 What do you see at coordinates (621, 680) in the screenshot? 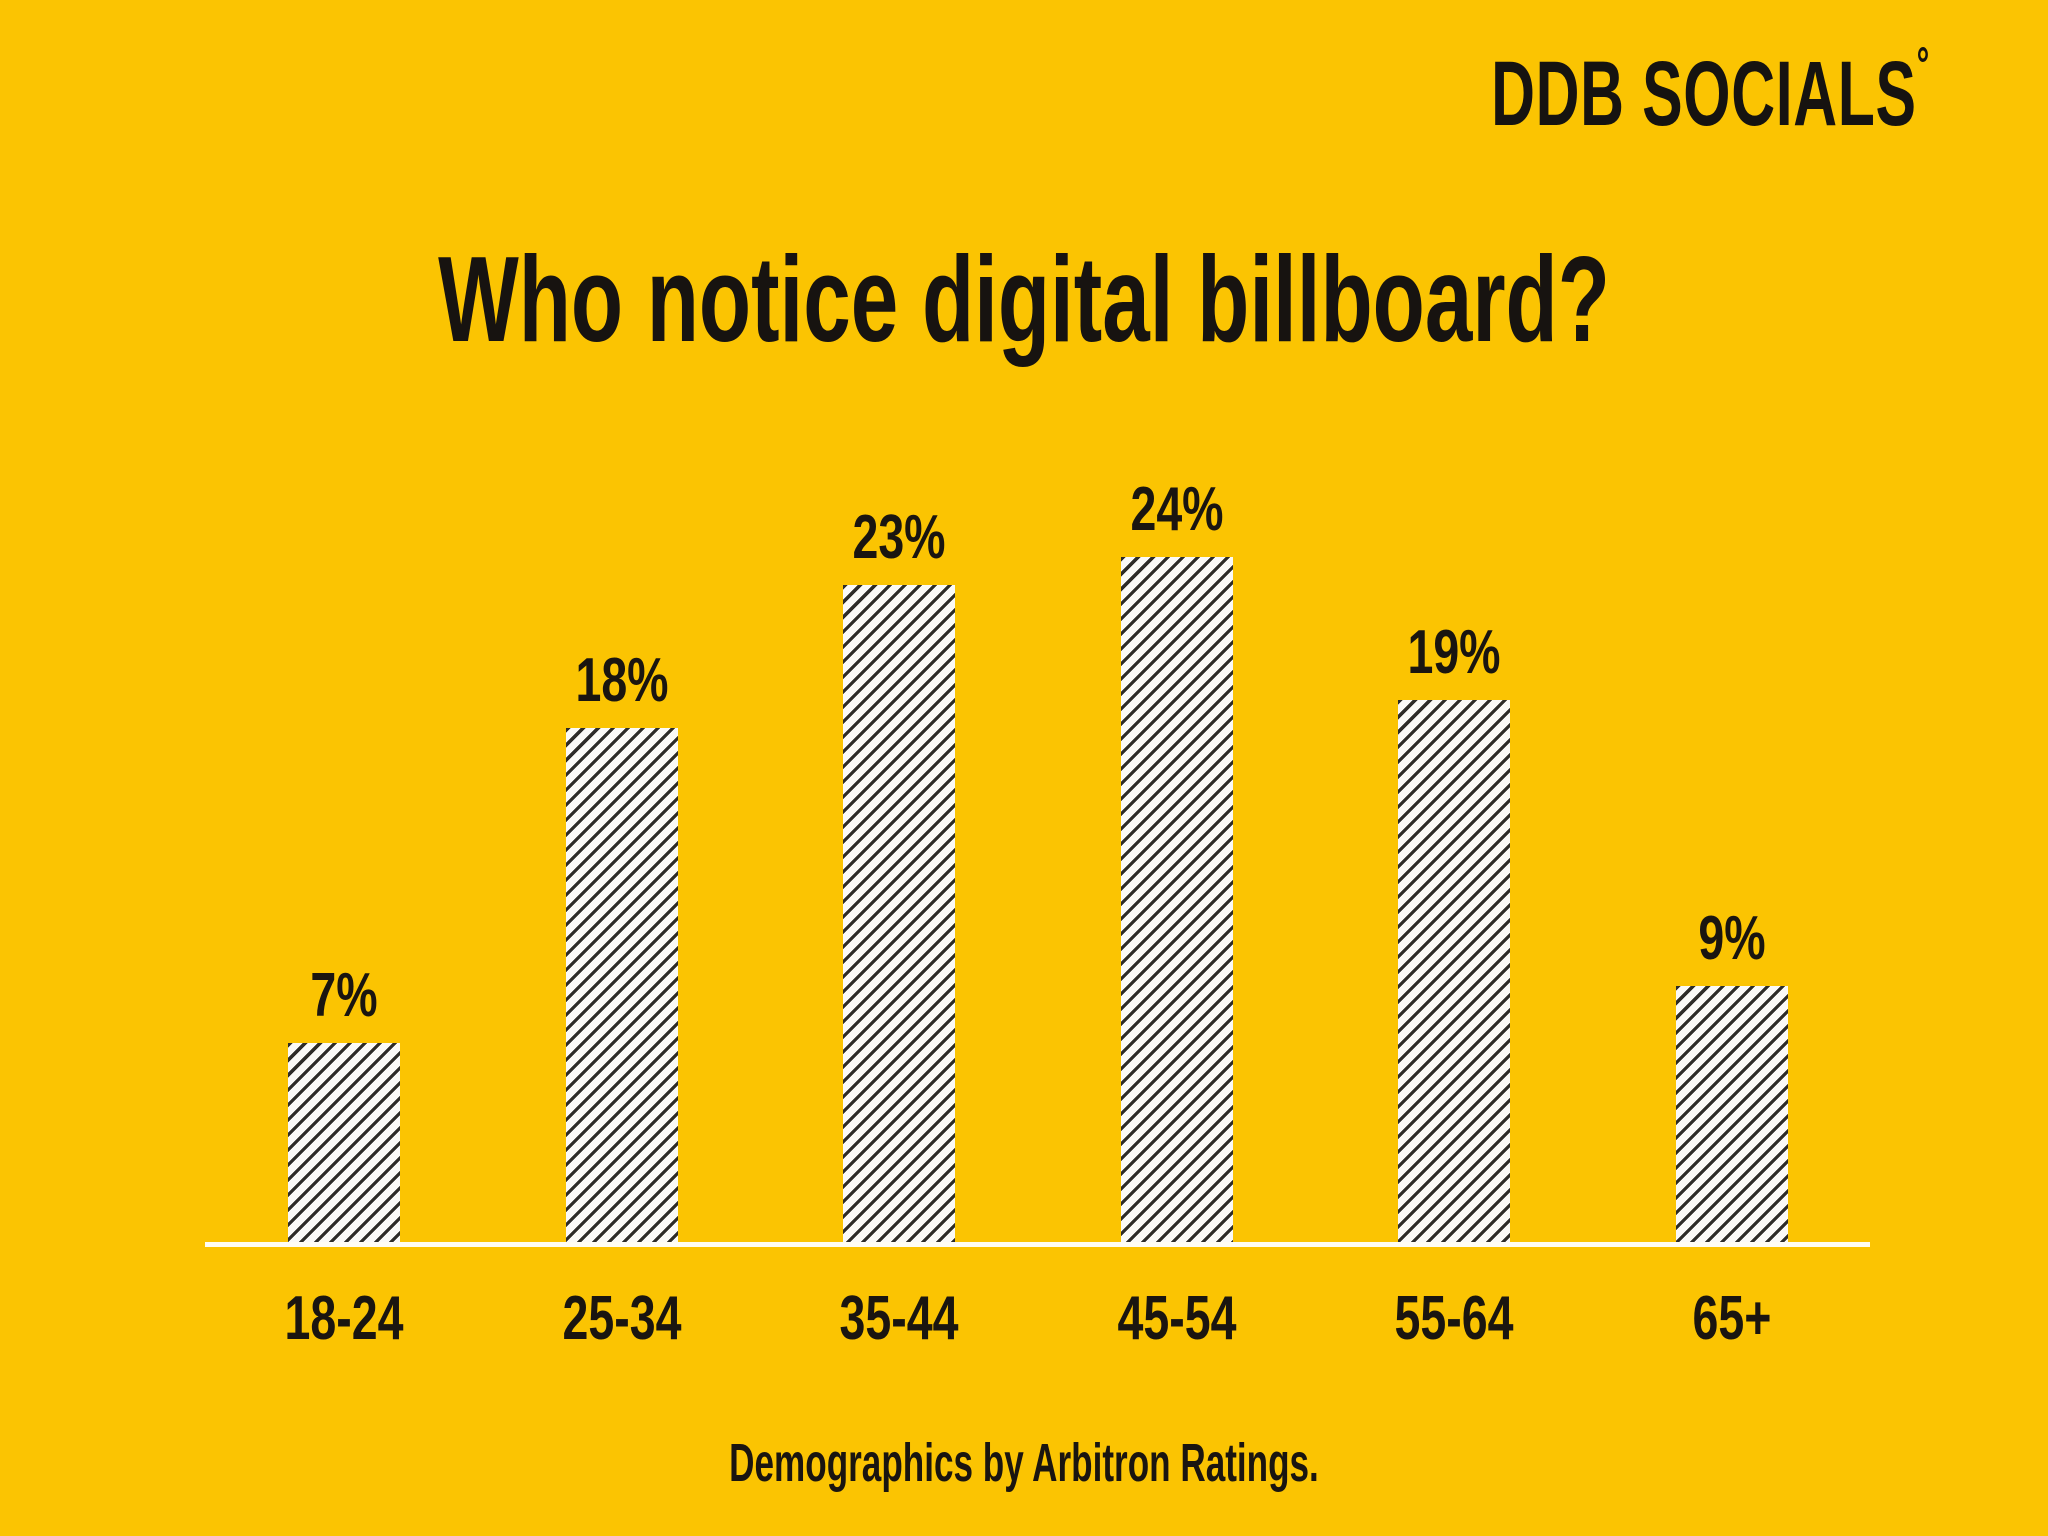
I see `bar-value-label: 18%` at bounding box center [621, 680].